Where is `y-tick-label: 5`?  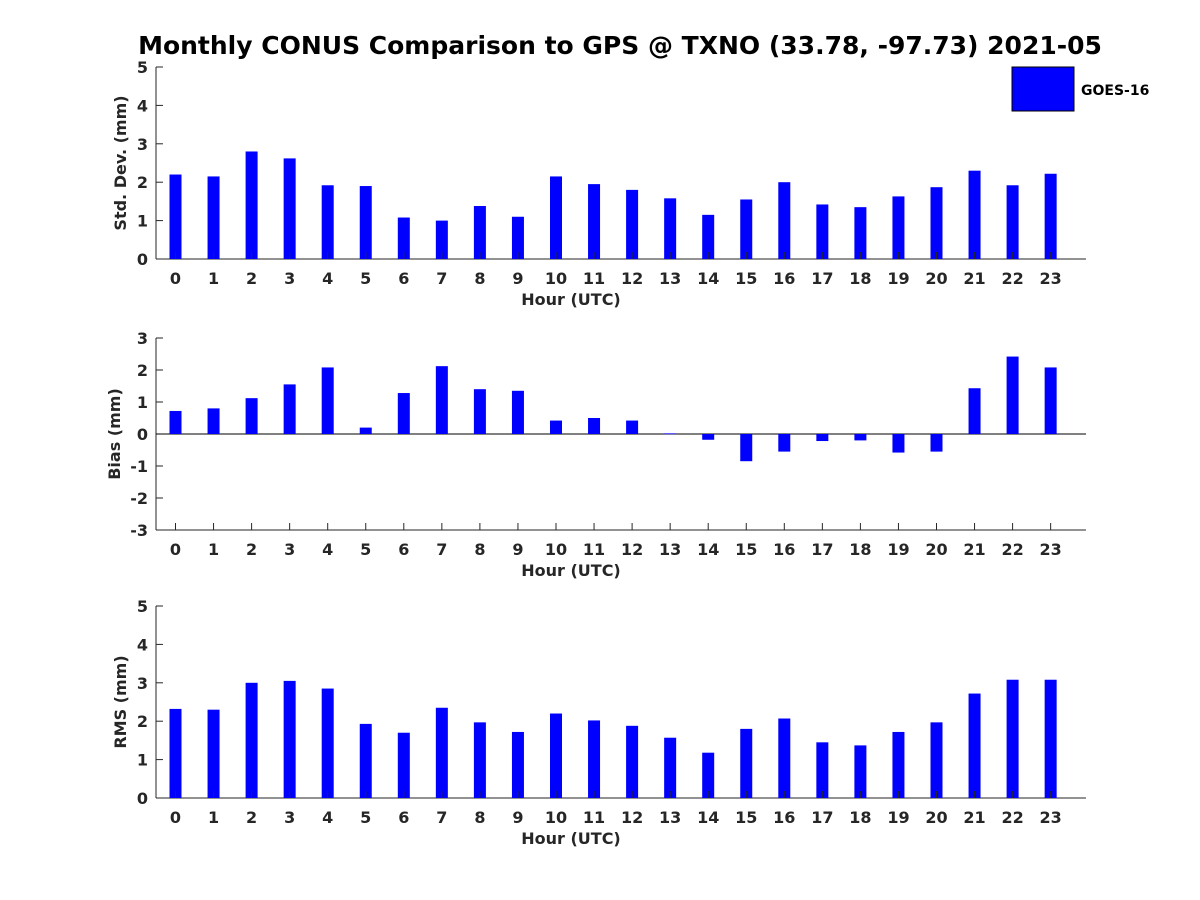
y-tick-label: 5 is located at coordinates (142, 606).